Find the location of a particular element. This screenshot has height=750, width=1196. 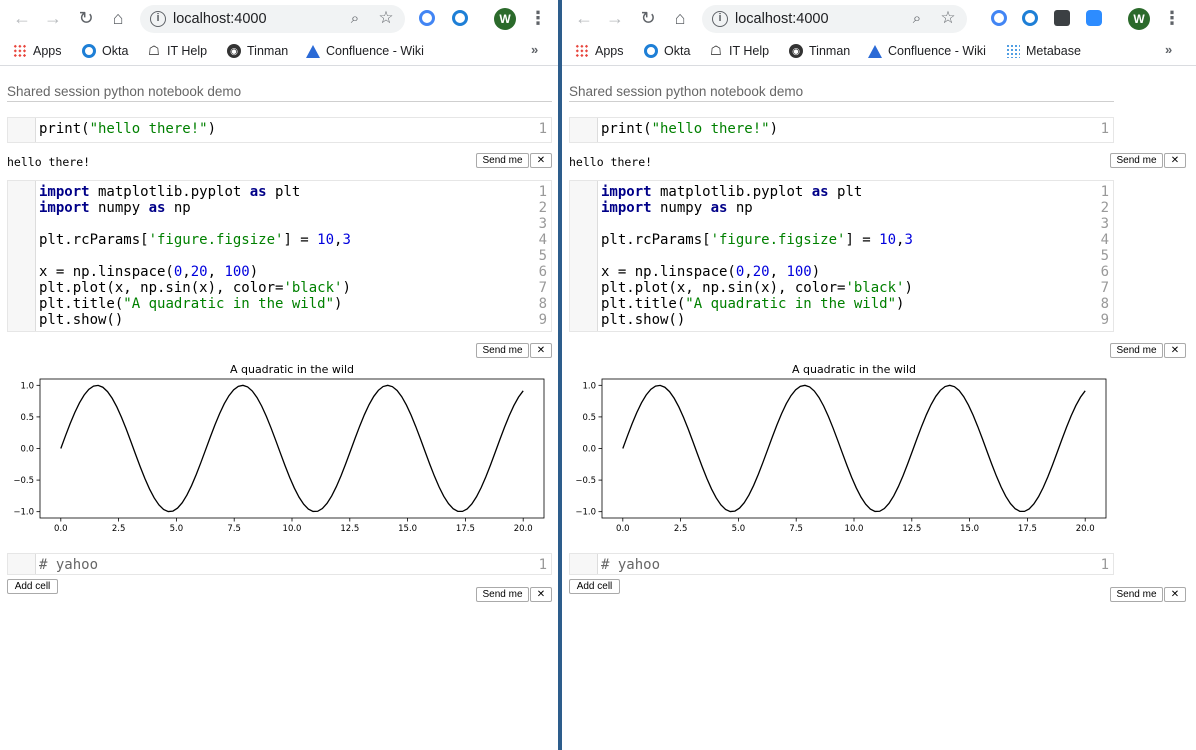

okta-icon is located at coordinates (651, 51).